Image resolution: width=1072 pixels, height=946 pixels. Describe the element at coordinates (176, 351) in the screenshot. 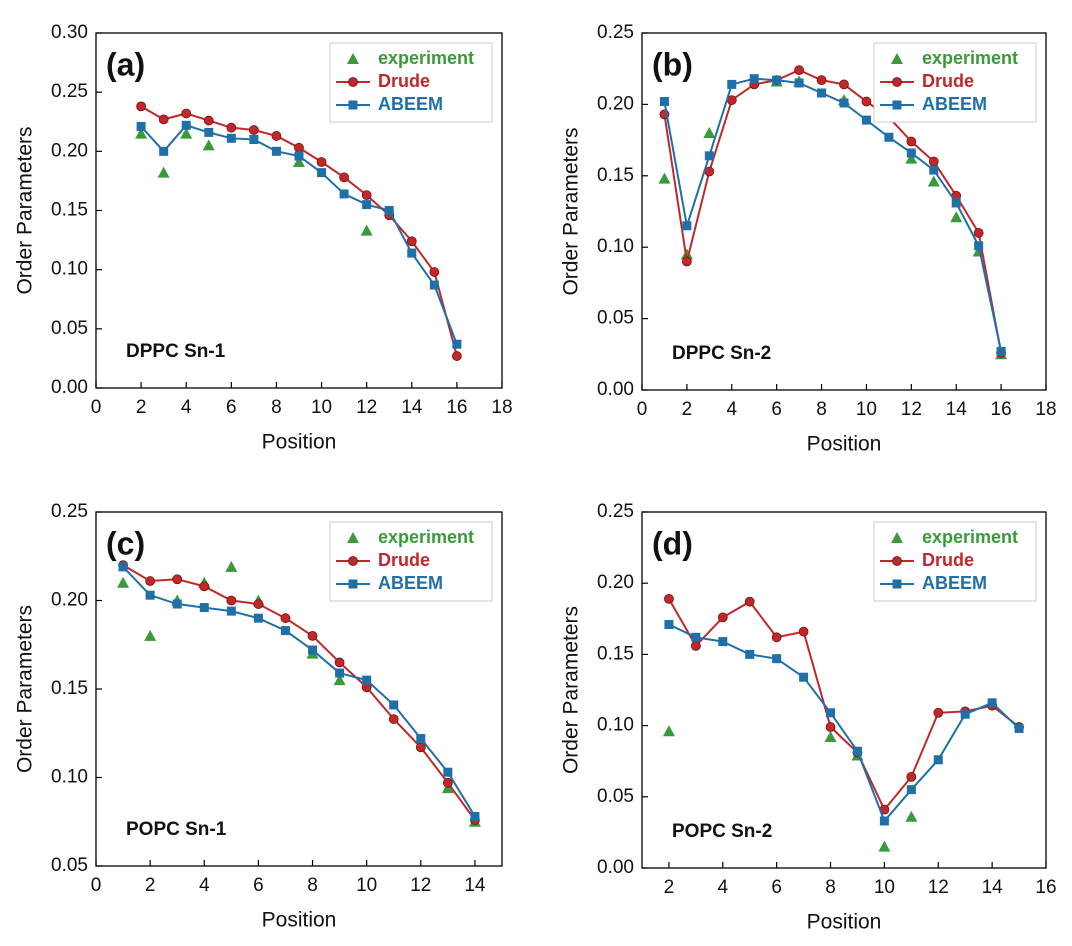

I see `annotation: DPPC Sn-1` at that location.